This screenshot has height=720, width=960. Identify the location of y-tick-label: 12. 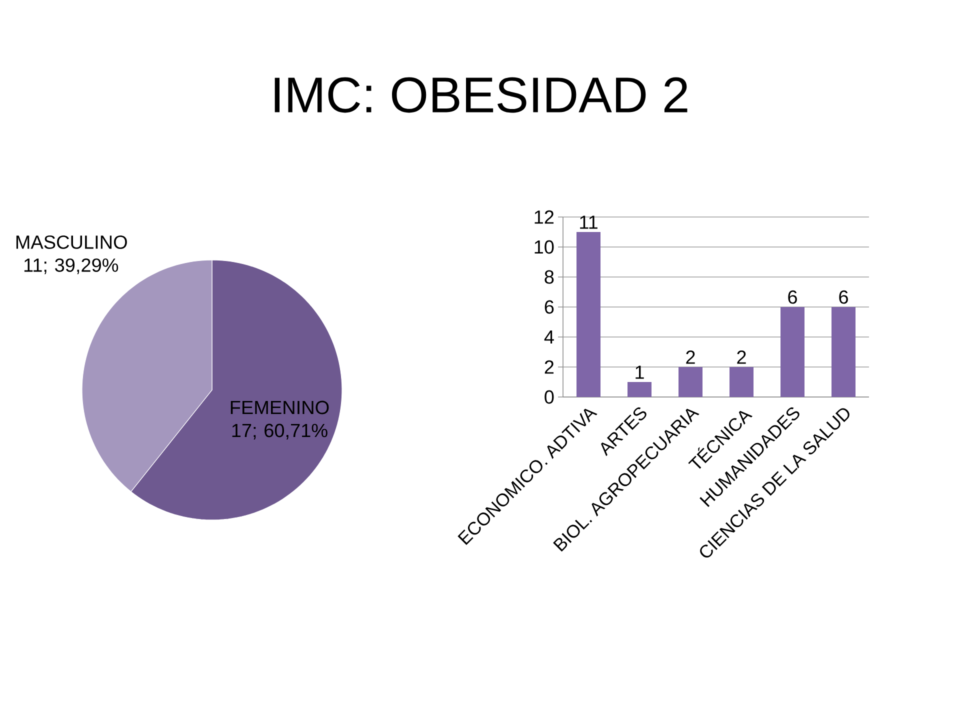
(544, 217).